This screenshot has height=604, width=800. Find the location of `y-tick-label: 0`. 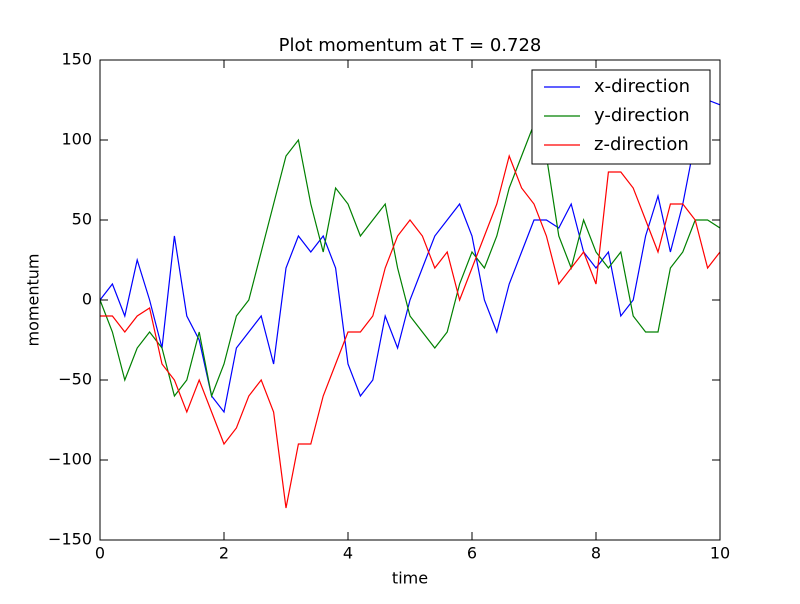

y-tick-label: 0 is located at coordinates (87, 299).